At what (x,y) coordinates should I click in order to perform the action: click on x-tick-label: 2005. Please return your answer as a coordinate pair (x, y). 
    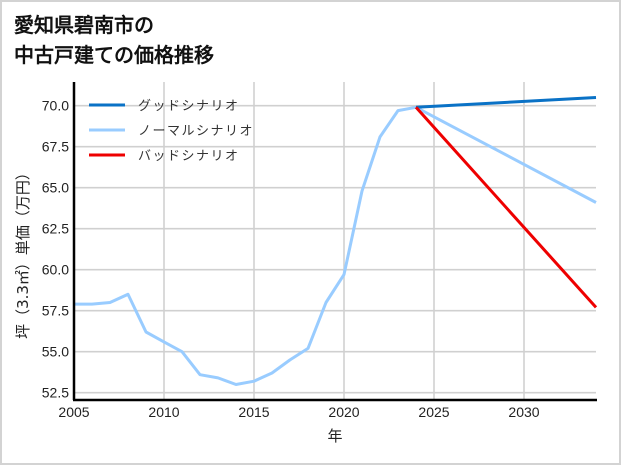
    Looking at the image, I should click on (73, 412).